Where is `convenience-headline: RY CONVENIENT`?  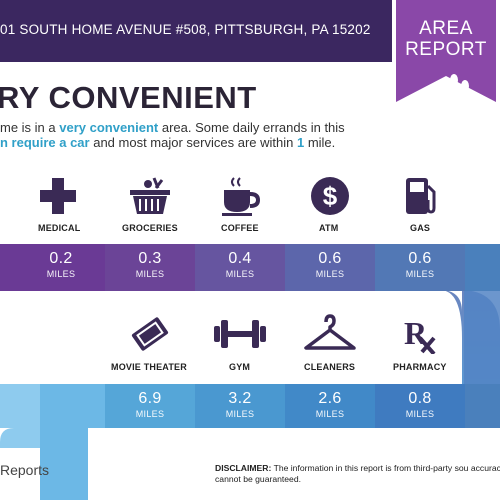 convenience-headline: RY CONVENIENT is located at coordinates (128, 97).